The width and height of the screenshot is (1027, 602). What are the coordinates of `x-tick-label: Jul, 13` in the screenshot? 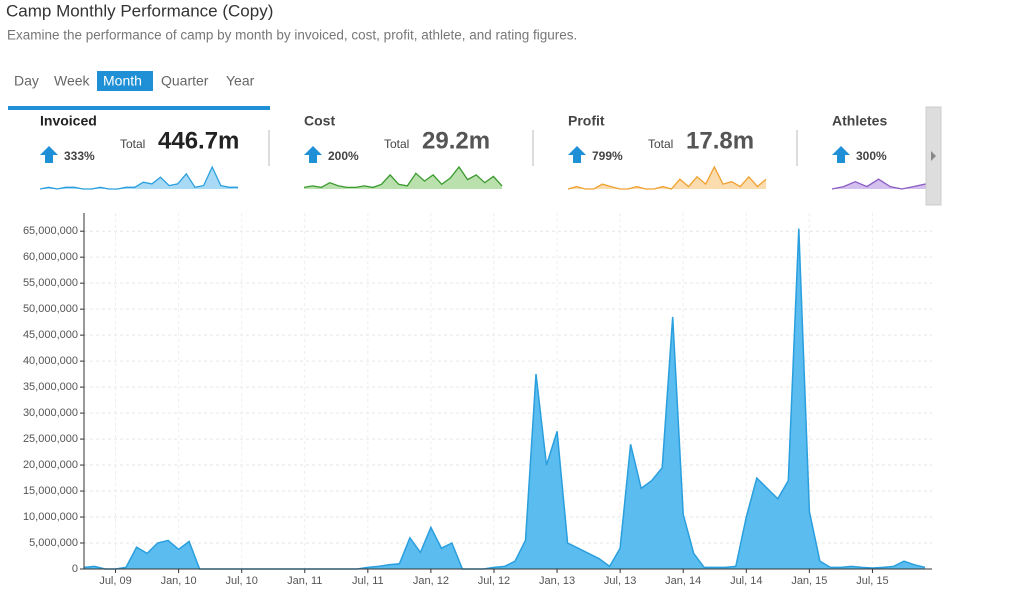 It's located at (620, 581).